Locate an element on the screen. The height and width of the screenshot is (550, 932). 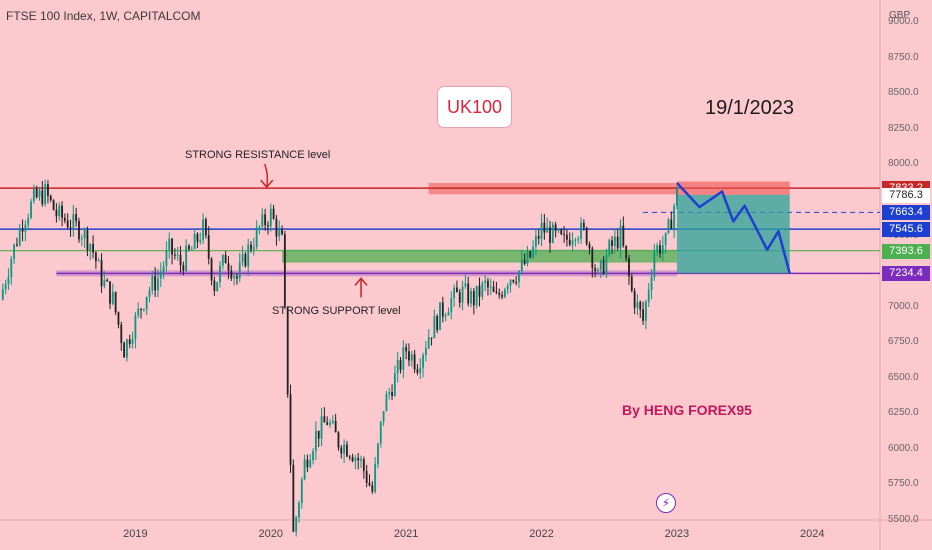
y-tick-label: 6500.0 is located at coordinates (903, 377).